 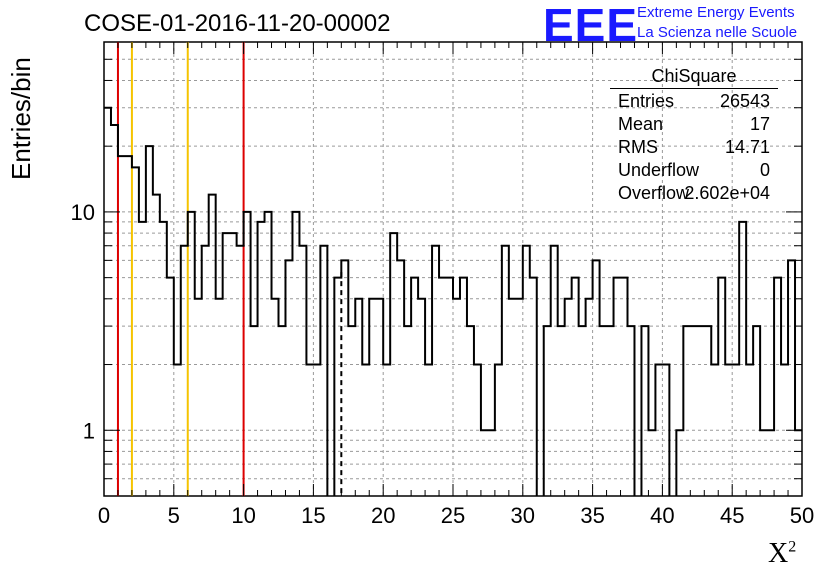 I want to click on stats-row-mean: Mean 17, so click(x=694, y=125).